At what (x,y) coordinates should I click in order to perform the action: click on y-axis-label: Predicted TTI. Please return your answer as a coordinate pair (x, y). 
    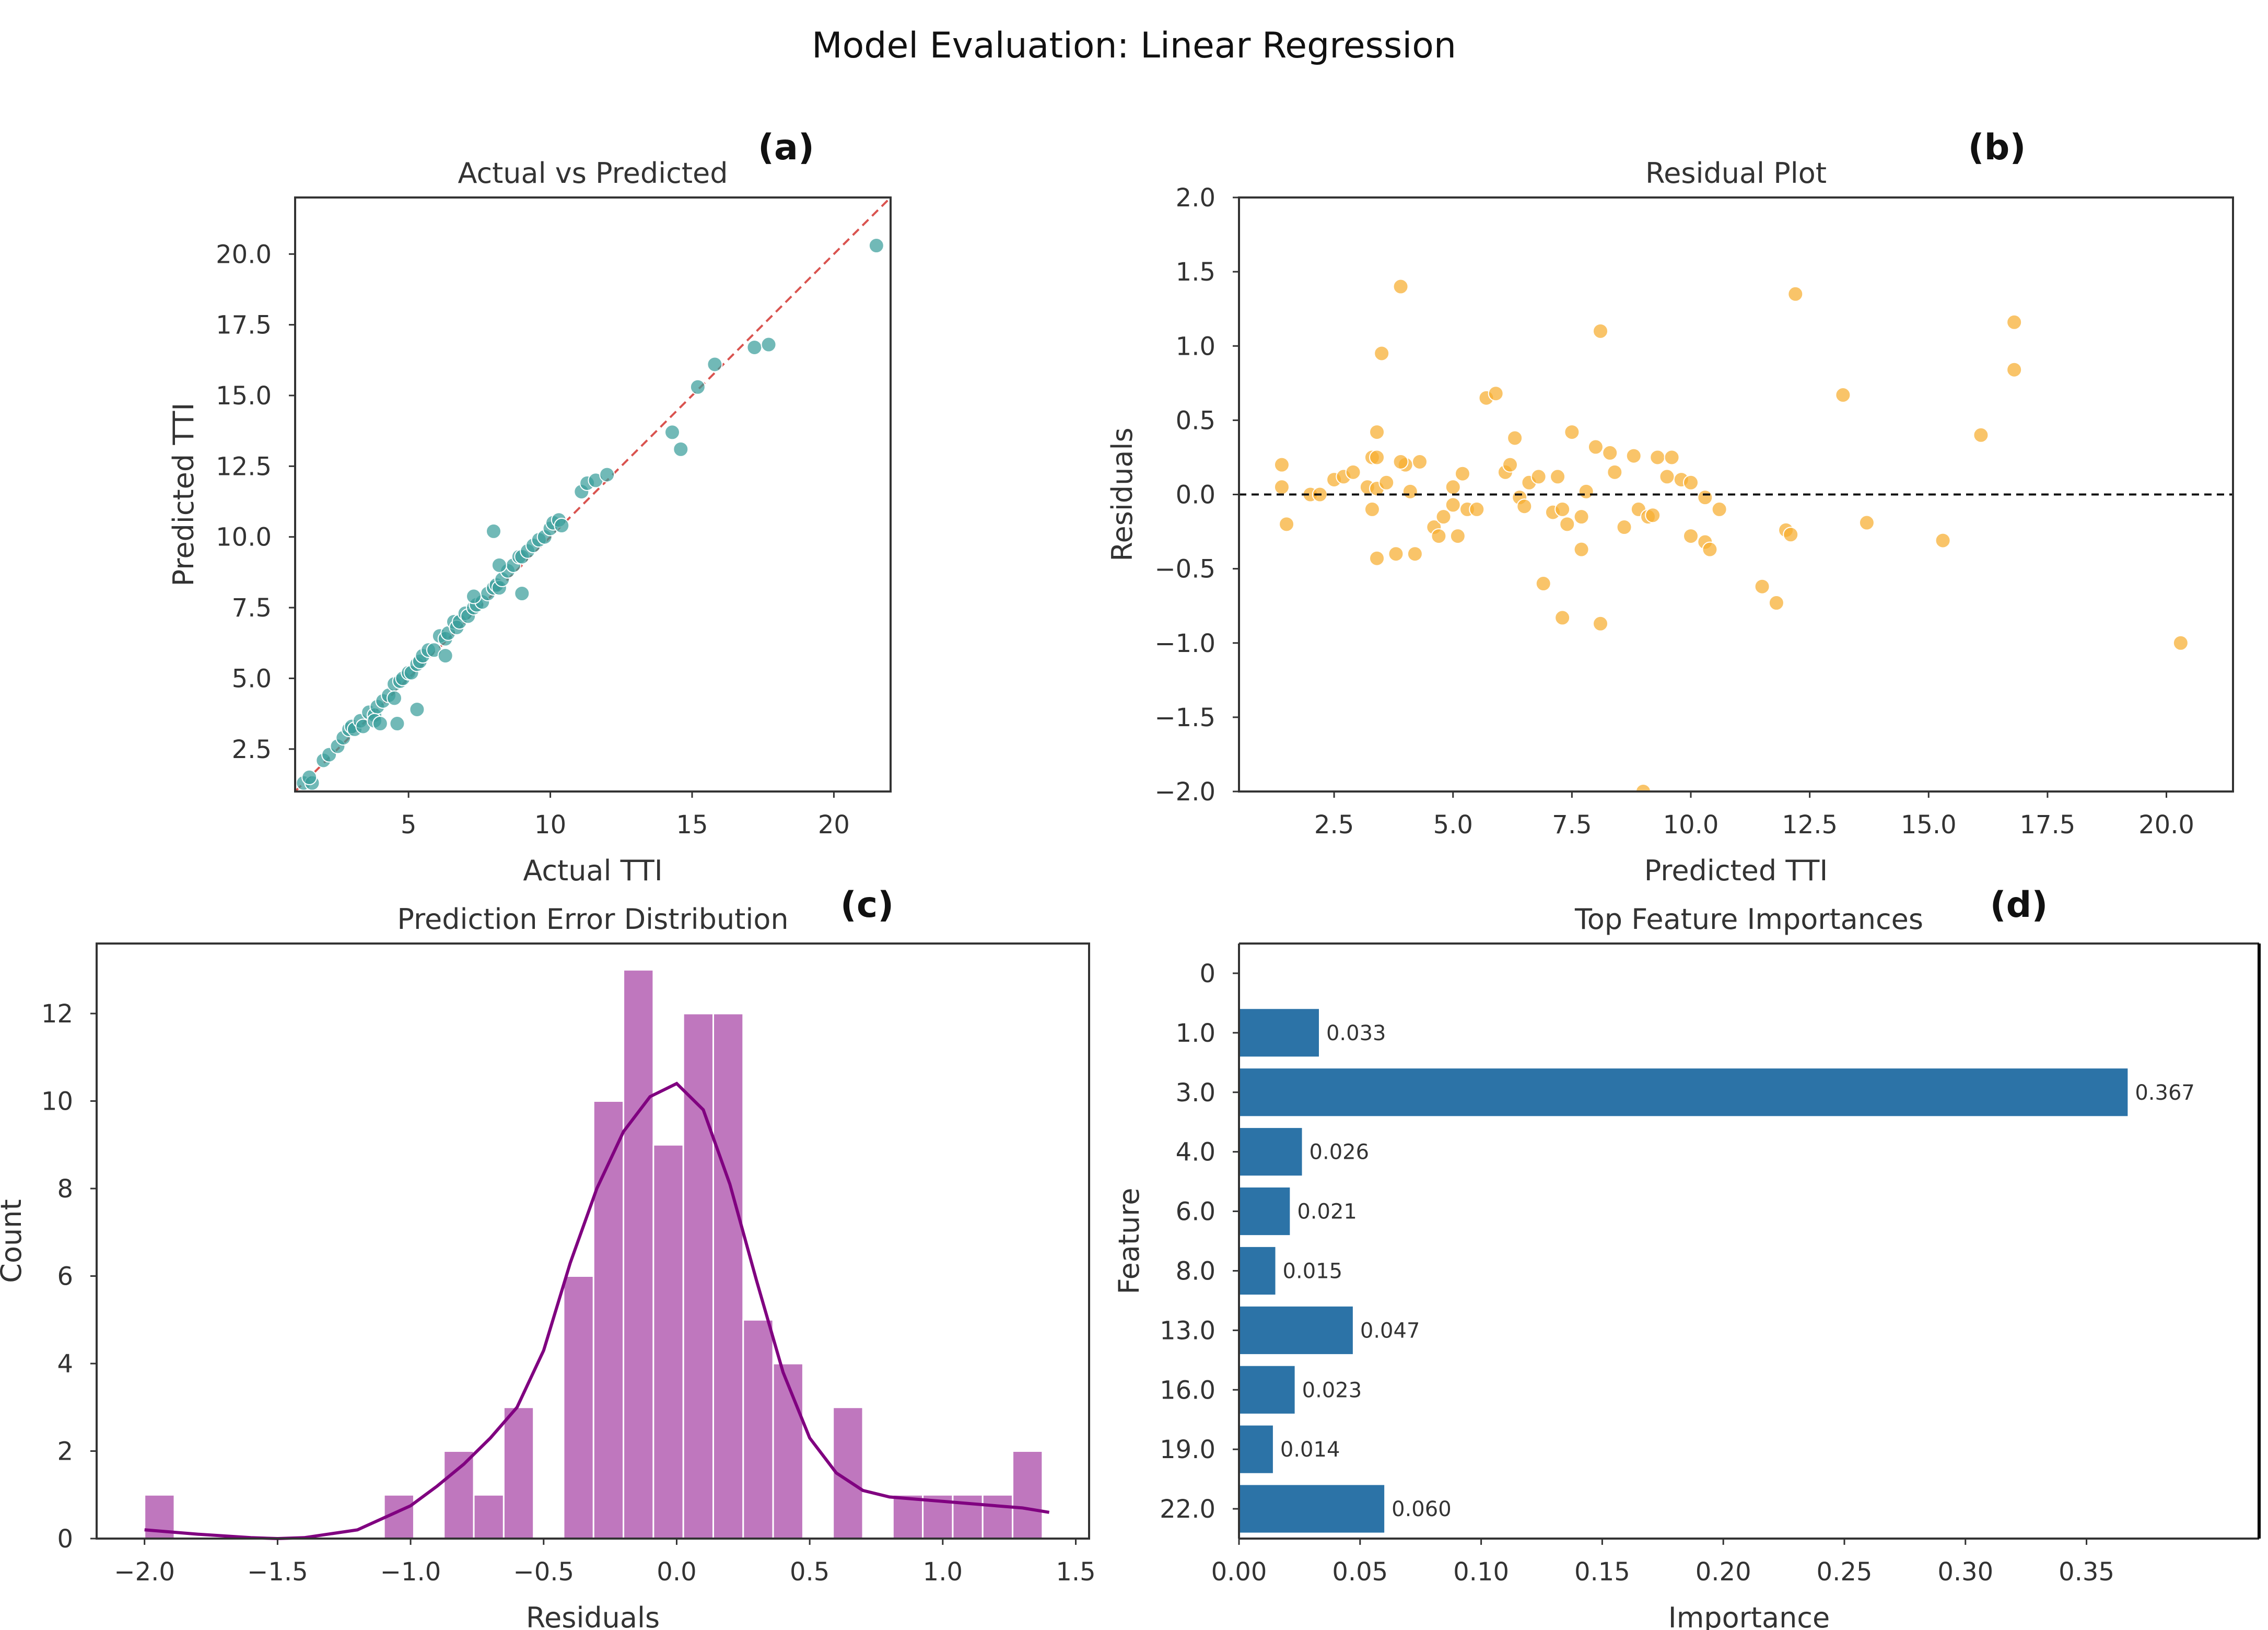
    Looking at the image, I should click on (184, 495).